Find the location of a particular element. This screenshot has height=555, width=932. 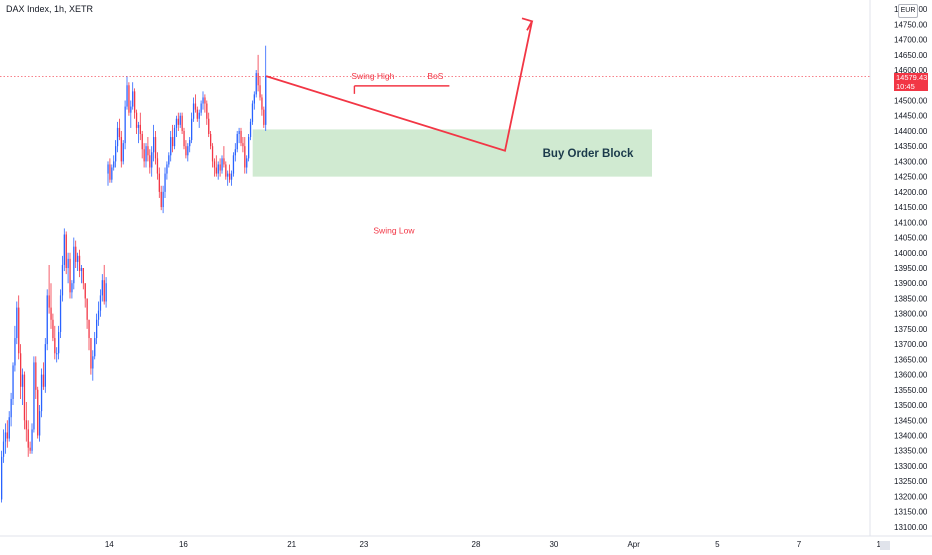

y-tick-label: 13350.00 is located at coordinates (911, 451).